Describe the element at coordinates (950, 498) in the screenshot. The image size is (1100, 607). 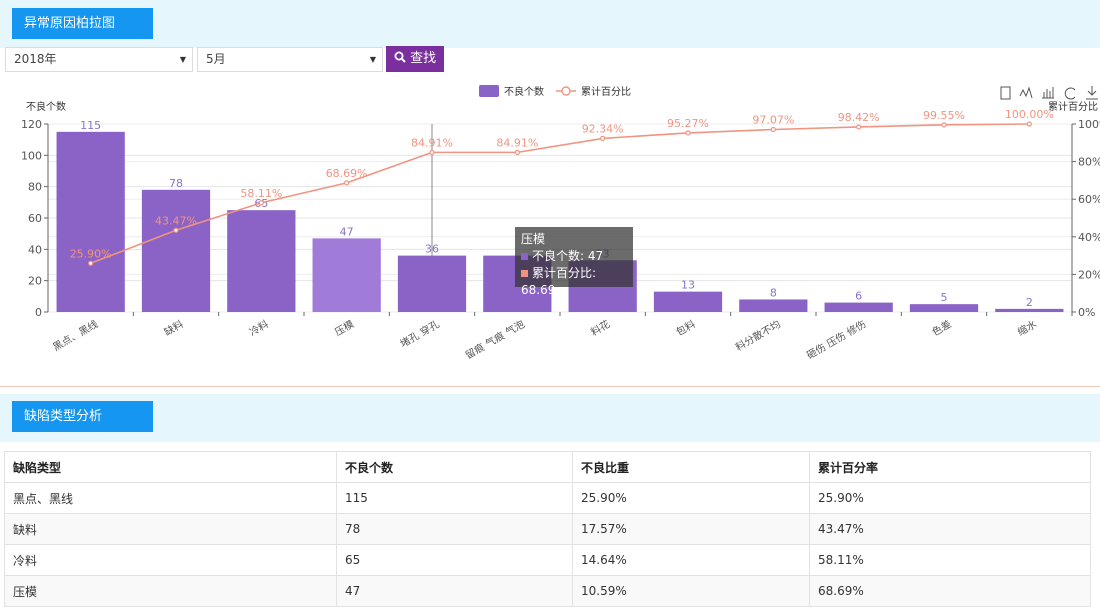
I see `cell-cumulative-rate: 25.90%` at that location.